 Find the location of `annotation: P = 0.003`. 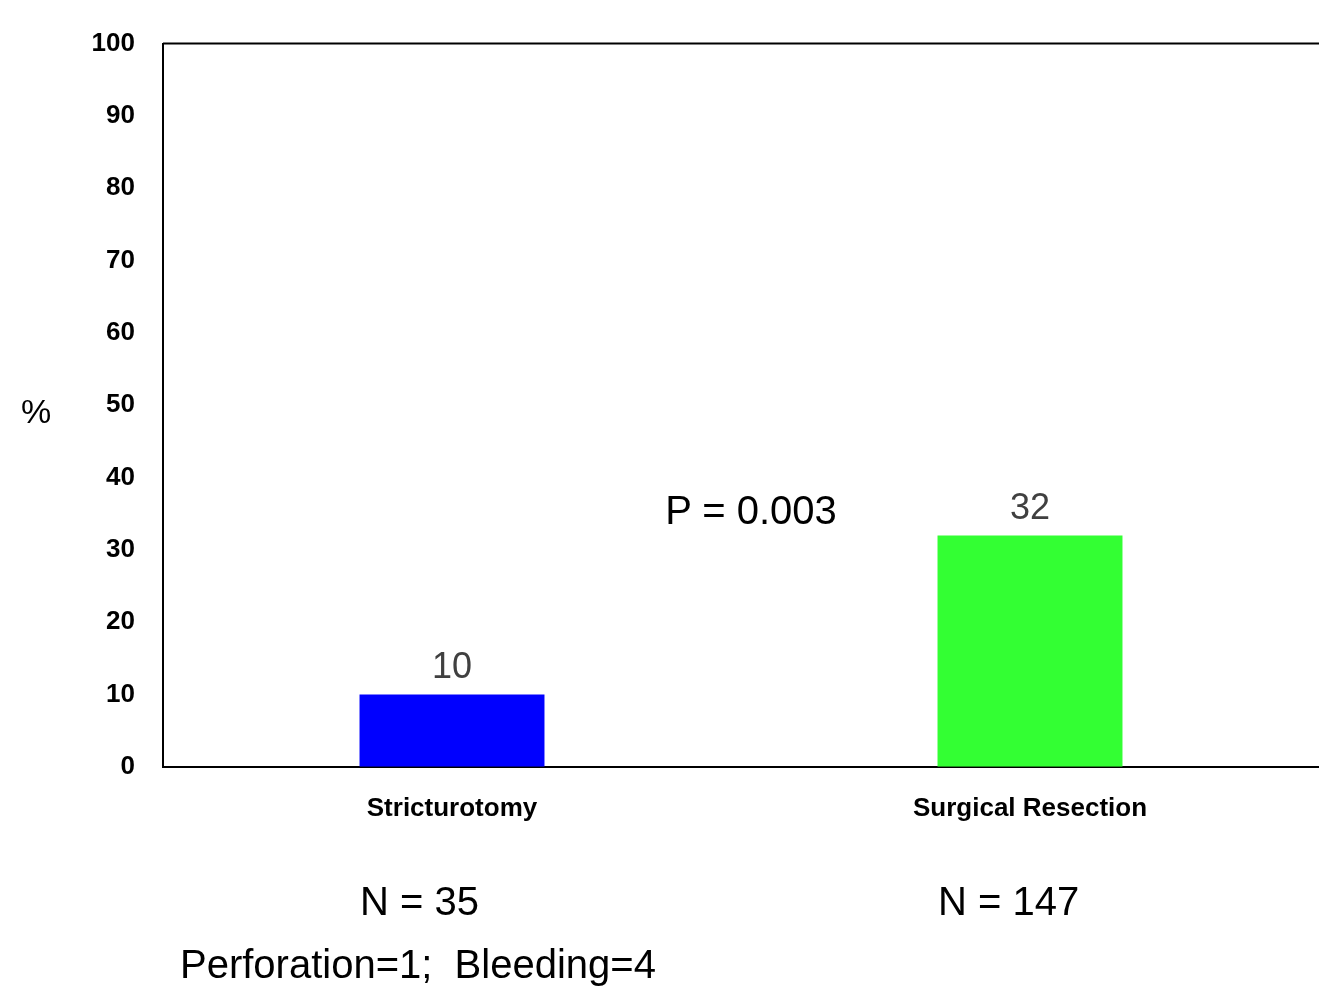

annotation: P = 0.003 is located at coordinates (751, 510).